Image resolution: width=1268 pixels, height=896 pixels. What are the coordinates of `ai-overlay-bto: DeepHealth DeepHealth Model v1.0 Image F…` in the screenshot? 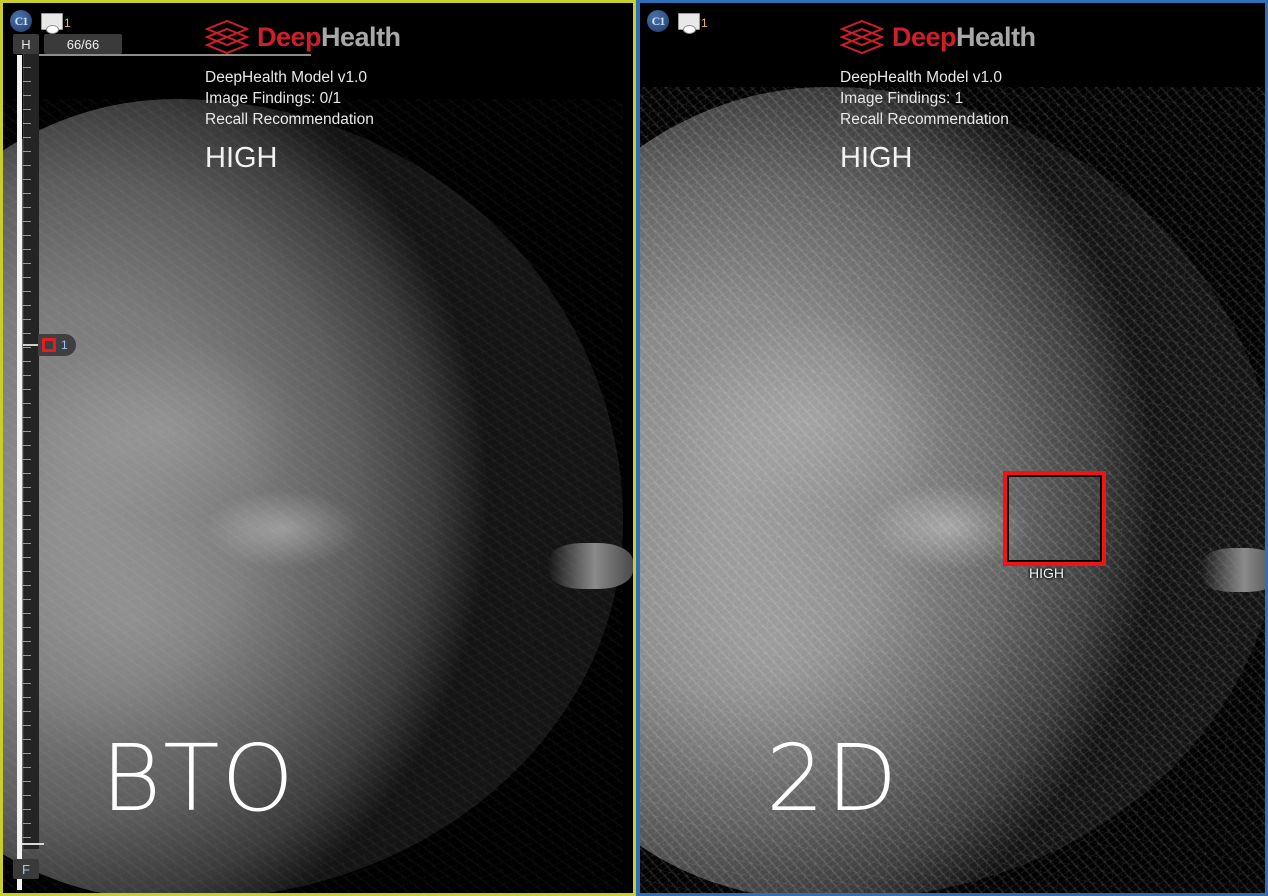 It's located at (302, 97).